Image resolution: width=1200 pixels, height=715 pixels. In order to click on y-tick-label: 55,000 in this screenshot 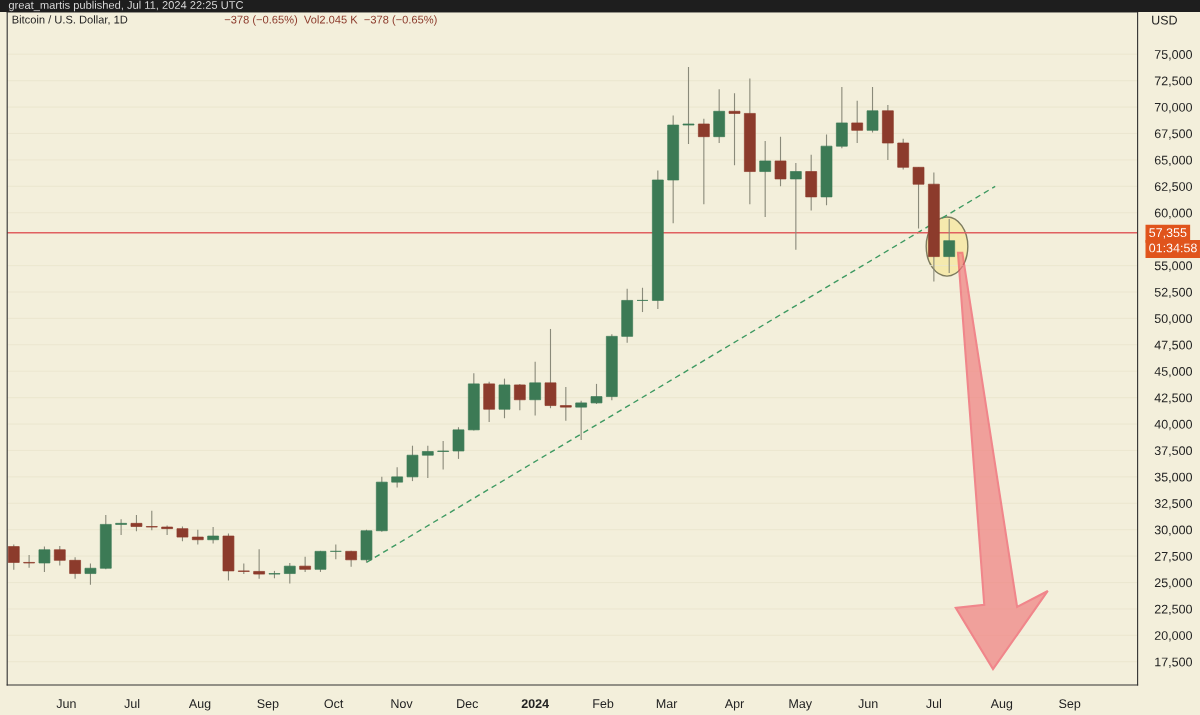, I will do `click(1173, 266)`.